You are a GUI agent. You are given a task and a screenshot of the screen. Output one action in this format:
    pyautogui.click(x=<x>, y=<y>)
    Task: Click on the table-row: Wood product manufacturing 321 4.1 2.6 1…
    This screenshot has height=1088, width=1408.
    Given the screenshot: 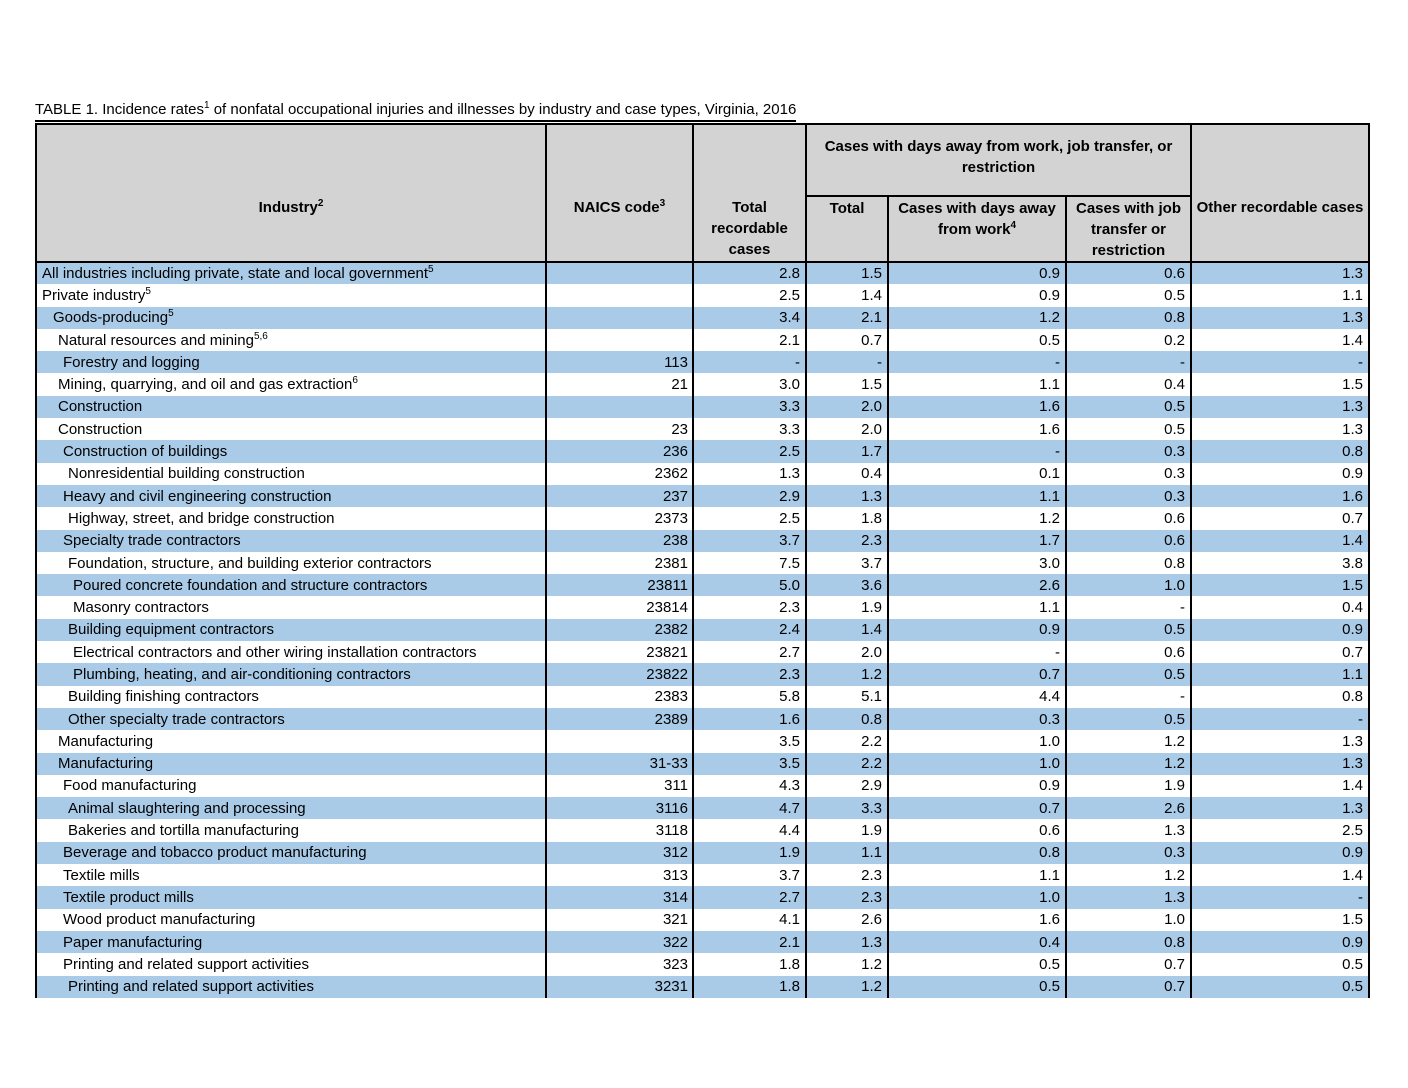 What is the action you would take?
    pyautogui.click(x=703, y=919)
    